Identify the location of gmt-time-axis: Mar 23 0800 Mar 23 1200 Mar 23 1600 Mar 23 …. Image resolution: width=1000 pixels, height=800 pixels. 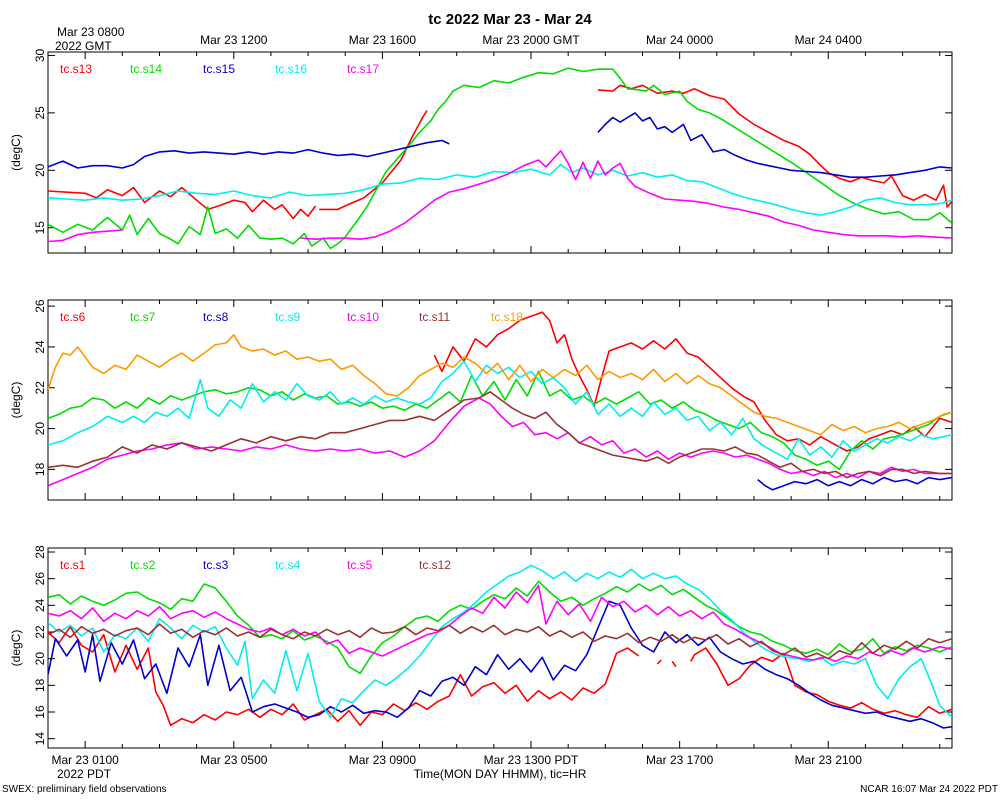
(459, 36).